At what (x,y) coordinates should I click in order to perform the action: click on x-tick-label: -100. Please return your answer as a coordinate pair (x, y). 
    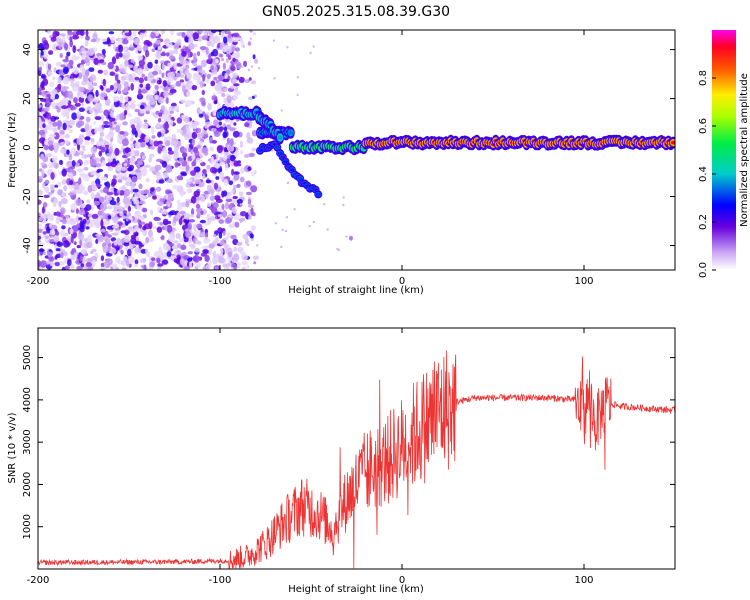
    Looking at the image, I should click on (220, 580).